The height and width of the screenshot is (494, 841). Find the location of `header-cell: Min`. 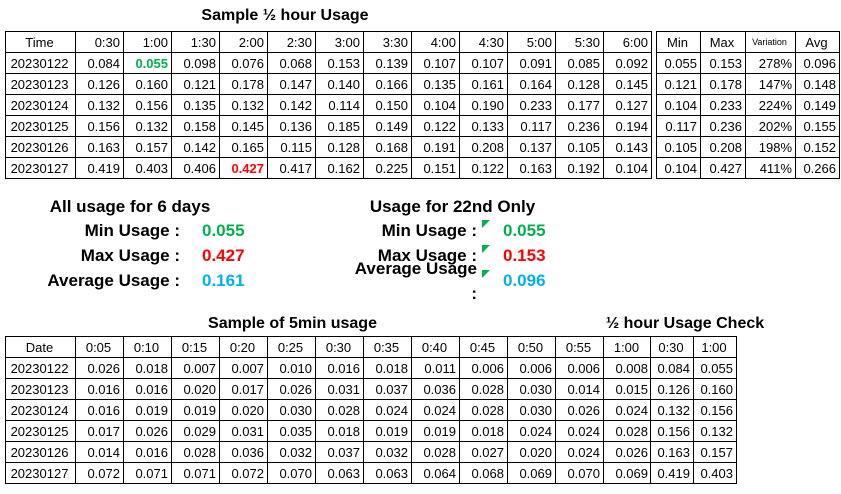

header-cell: Min is located at coordinates (678, 42).